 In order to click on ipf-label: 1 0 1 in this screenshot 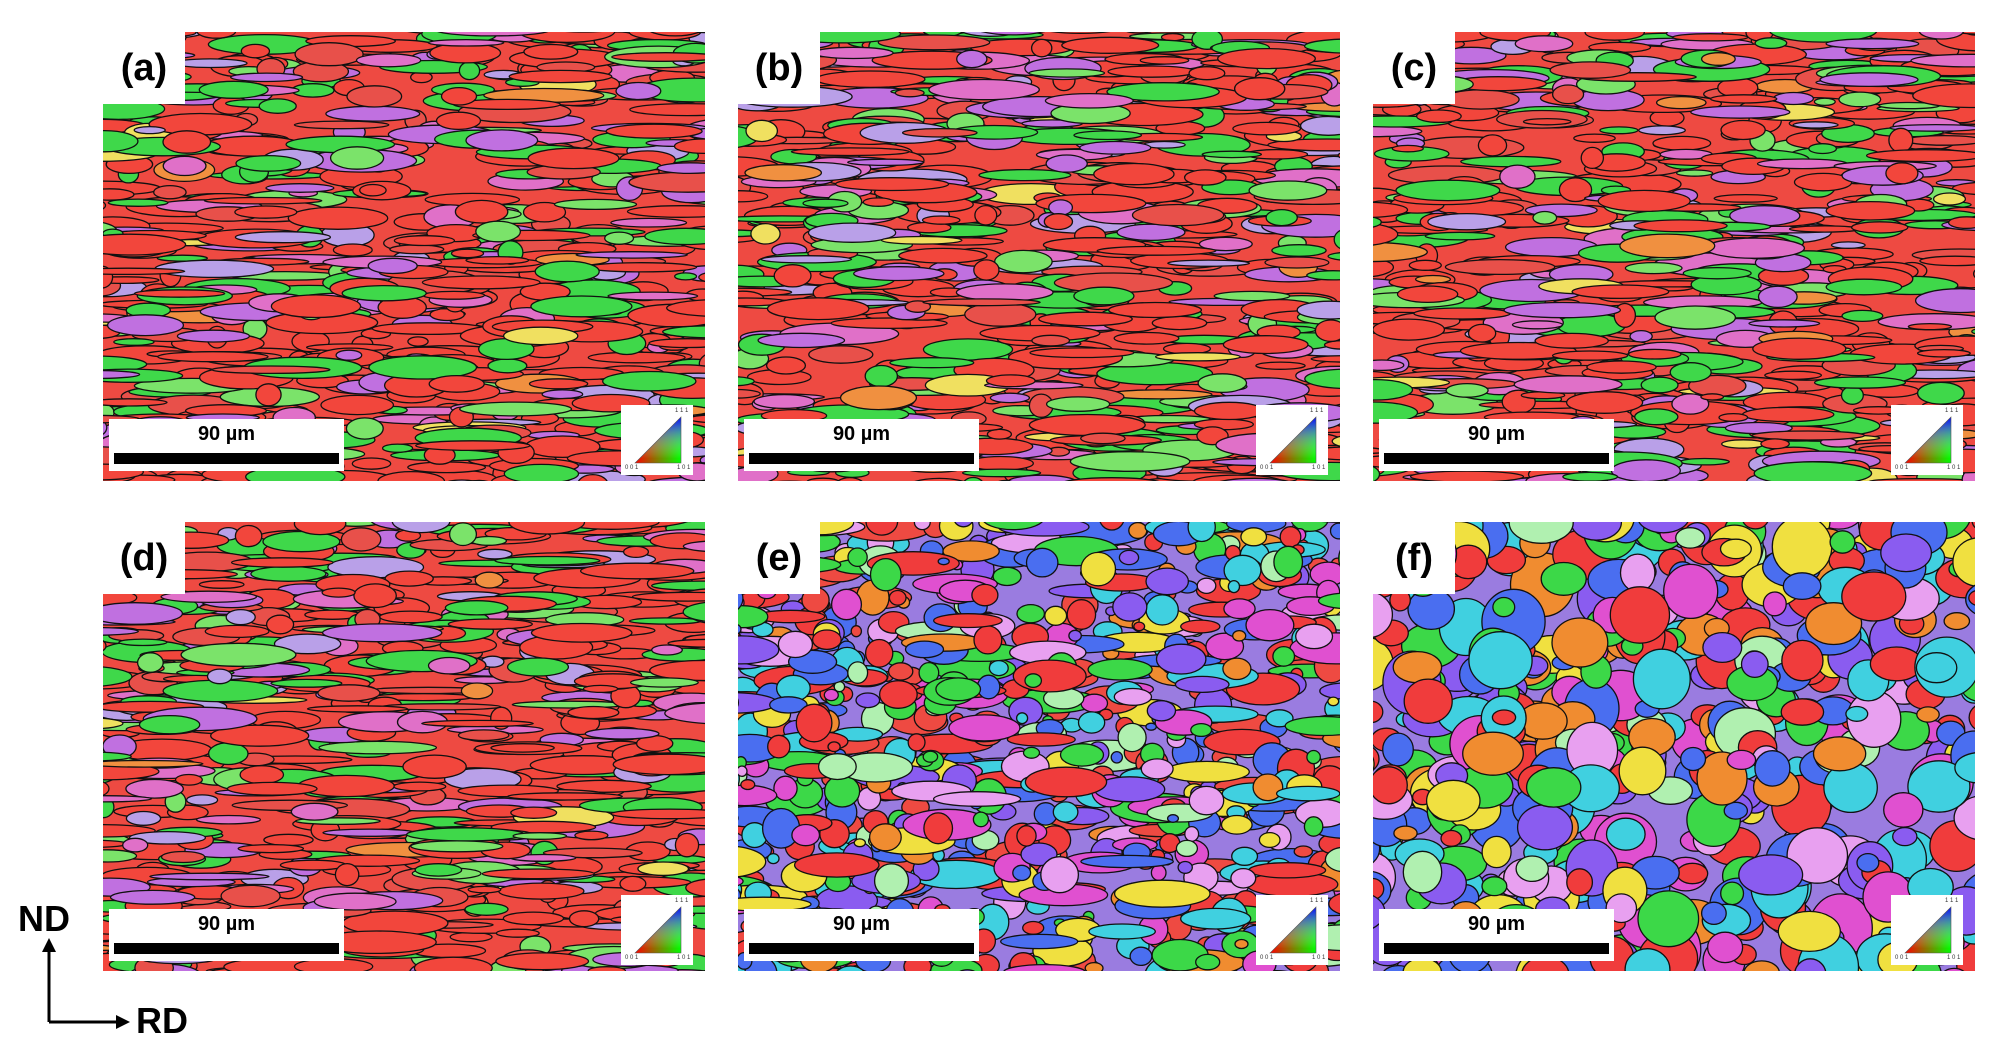, I will do `click(1319, 468)`.